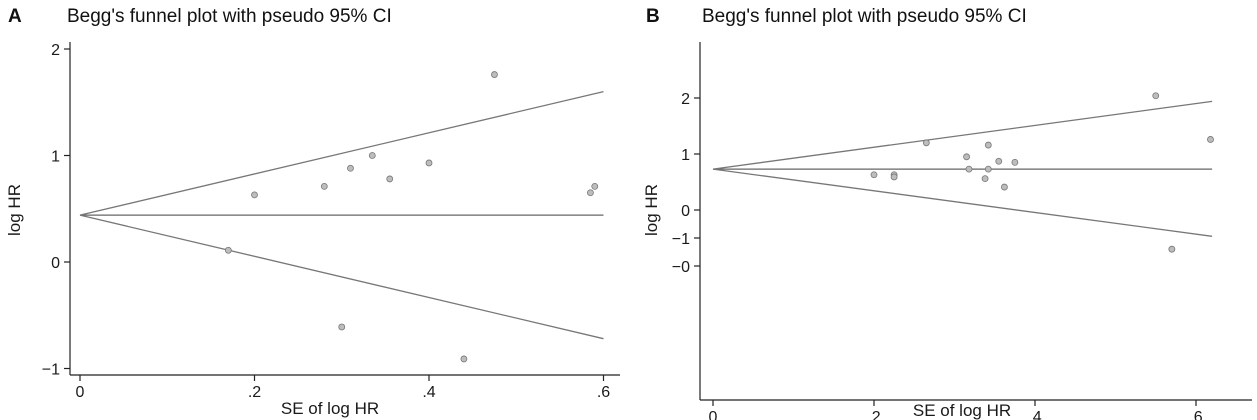 The width and height of the screenshot is (1257, 420). I want to click on panel-label: A, so click(15, 16).